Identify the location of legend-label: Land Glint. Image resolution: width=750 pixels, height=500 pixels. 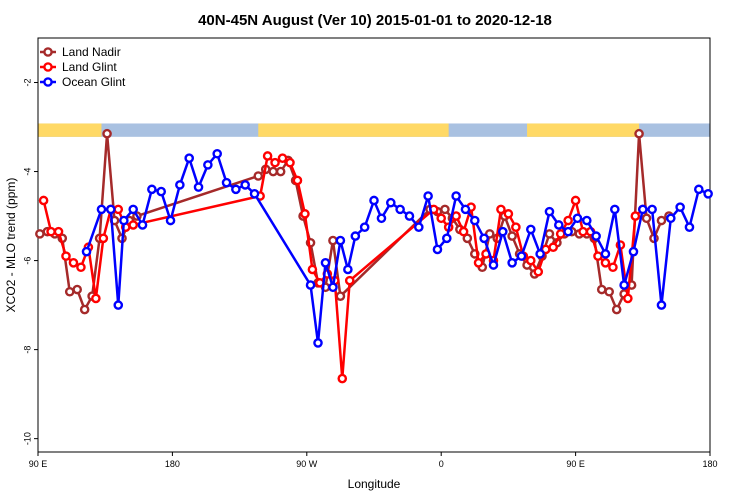
(89, 67).